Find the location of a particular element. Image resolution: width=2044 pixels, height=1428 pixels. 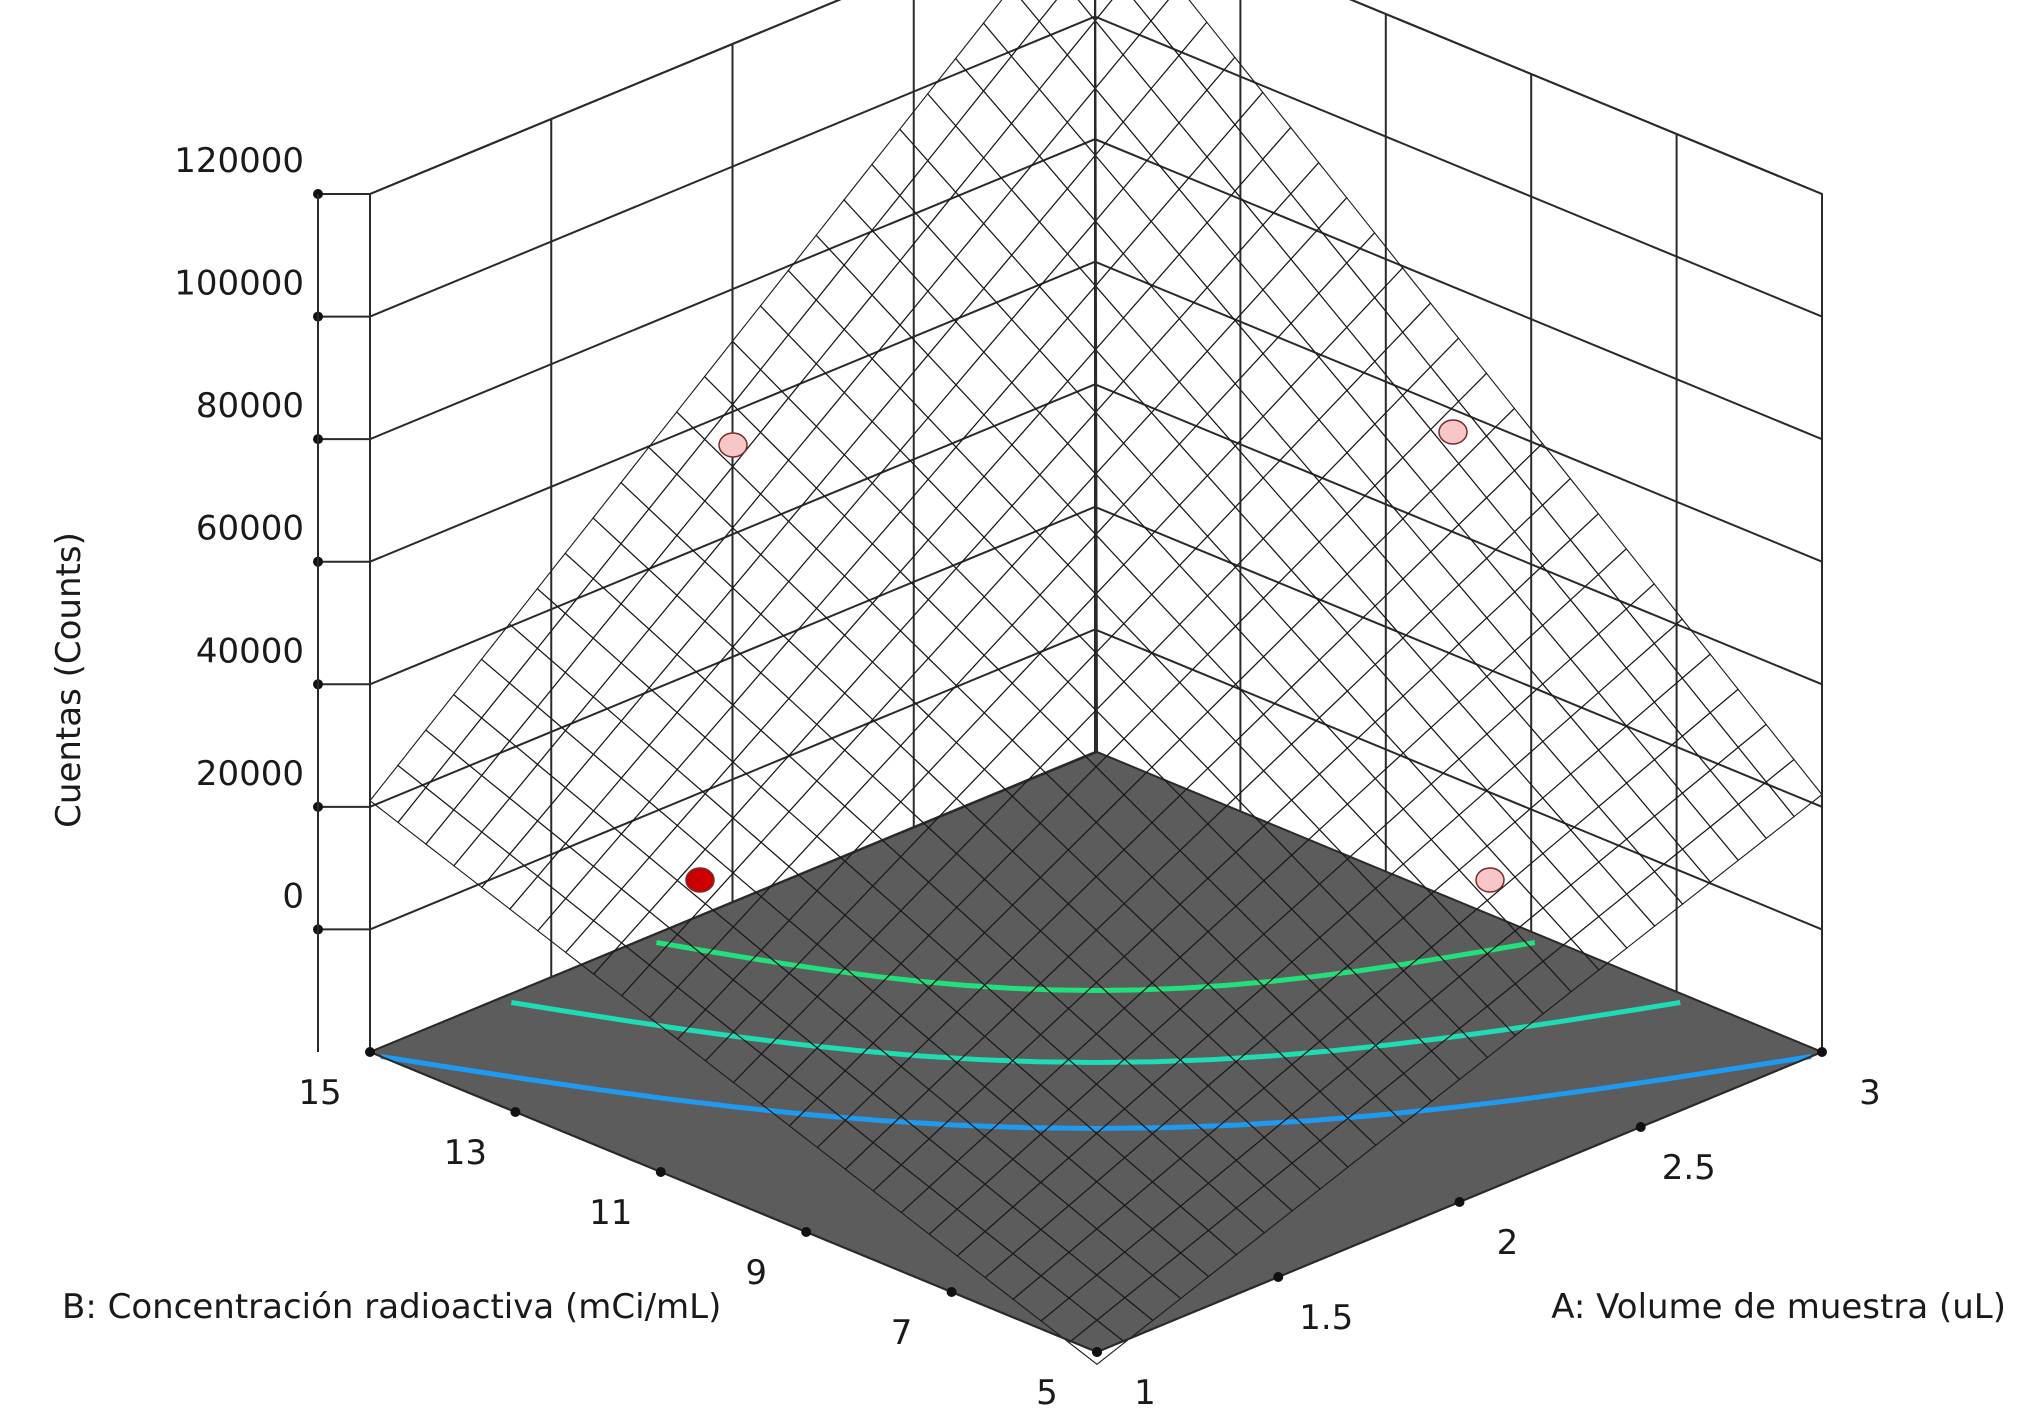

z-tick-label: 100000 is located at coordinates (239, 284).